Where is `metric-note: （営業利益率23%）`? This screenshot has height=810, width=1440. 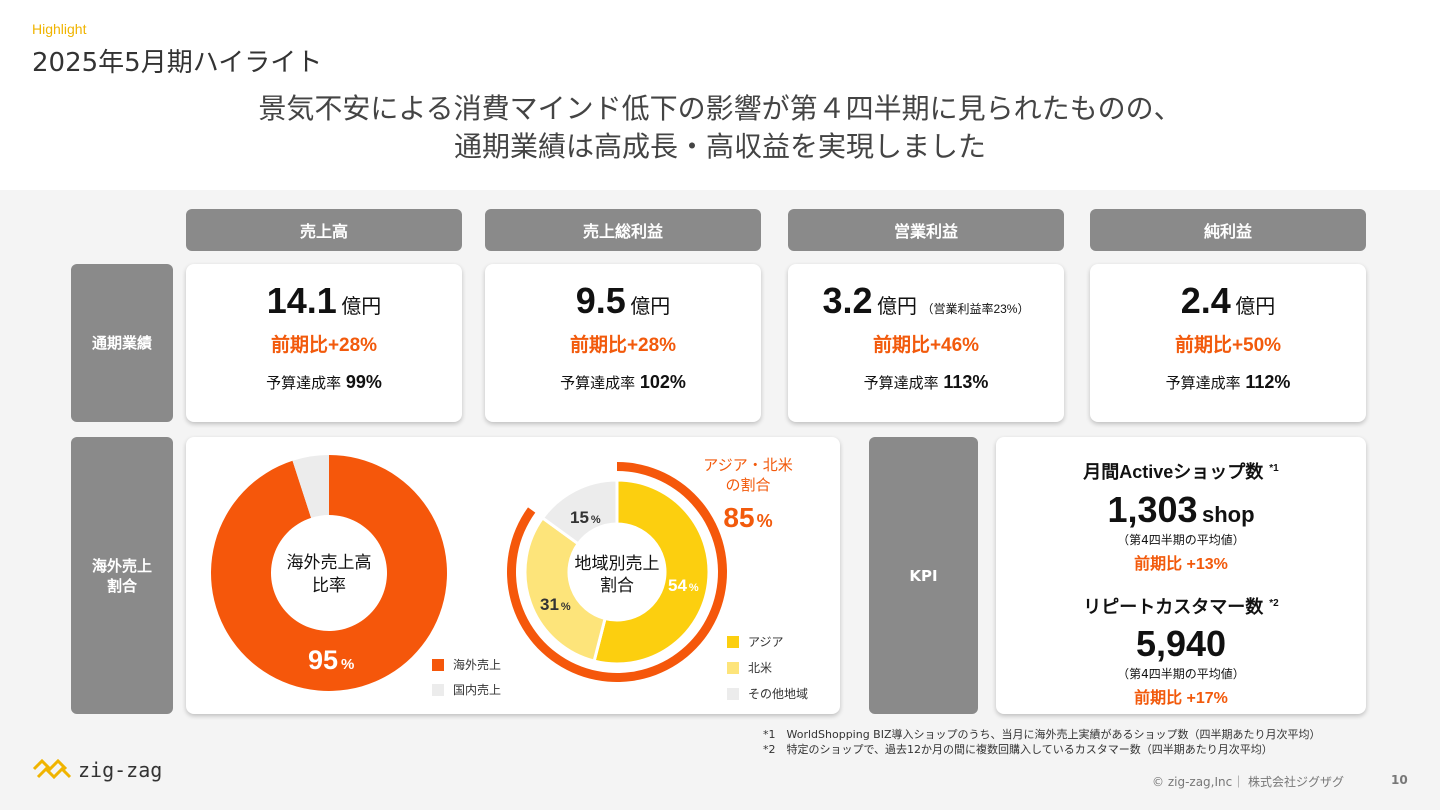
metric-note: （営業利益率23%） is located at coordinates (975, 309).